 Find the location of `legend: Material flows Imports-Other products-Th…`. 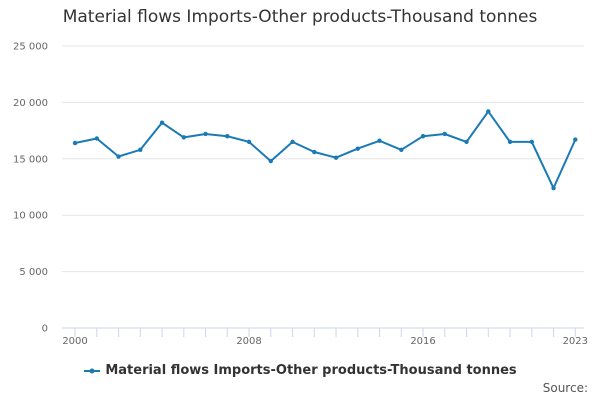

legend: Material flows Imports-Other products-Th… is located at coordinates (300, 370).